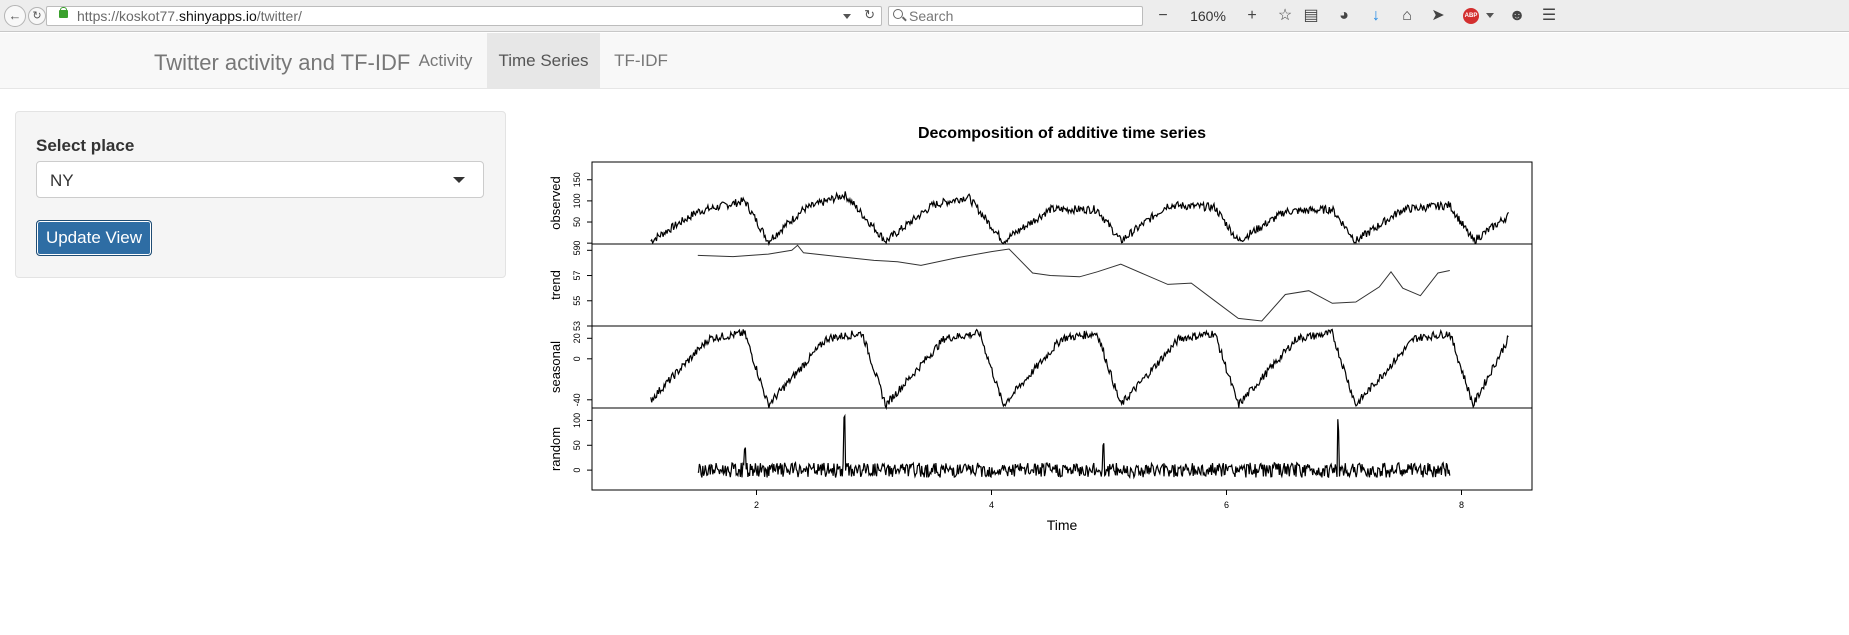 This screenshot has height=635, width=1849. Describe the element at coordinates (1461, 505) in the screenshot. I see `x-tick-label: 8` at that location.